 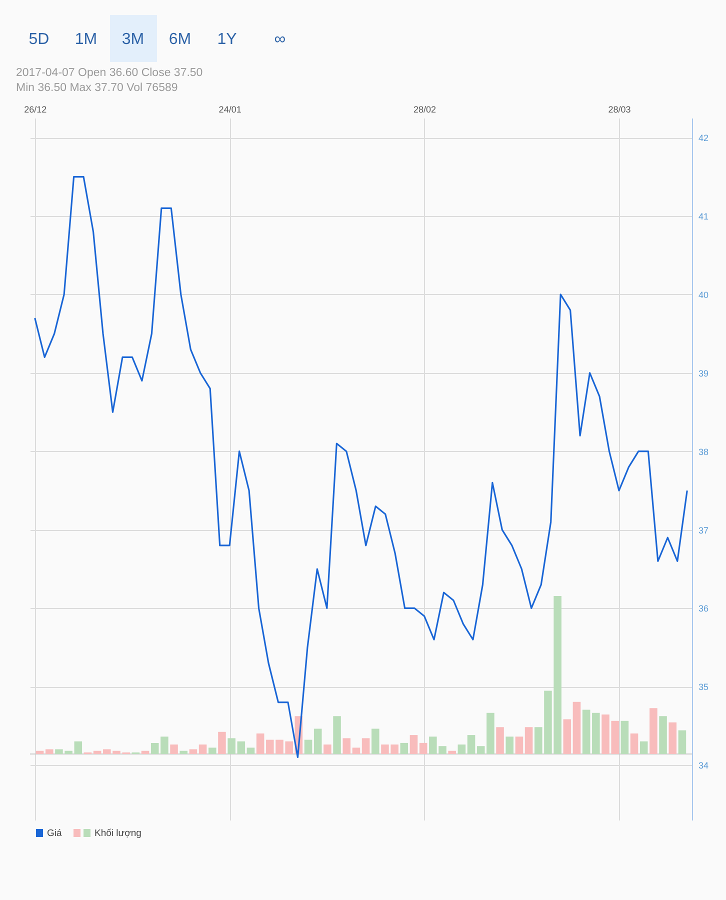 What do you see at coordinates (703, 687) in the screenshot?
I see `y-tick-label: 35` at bounding box center [703, 687].